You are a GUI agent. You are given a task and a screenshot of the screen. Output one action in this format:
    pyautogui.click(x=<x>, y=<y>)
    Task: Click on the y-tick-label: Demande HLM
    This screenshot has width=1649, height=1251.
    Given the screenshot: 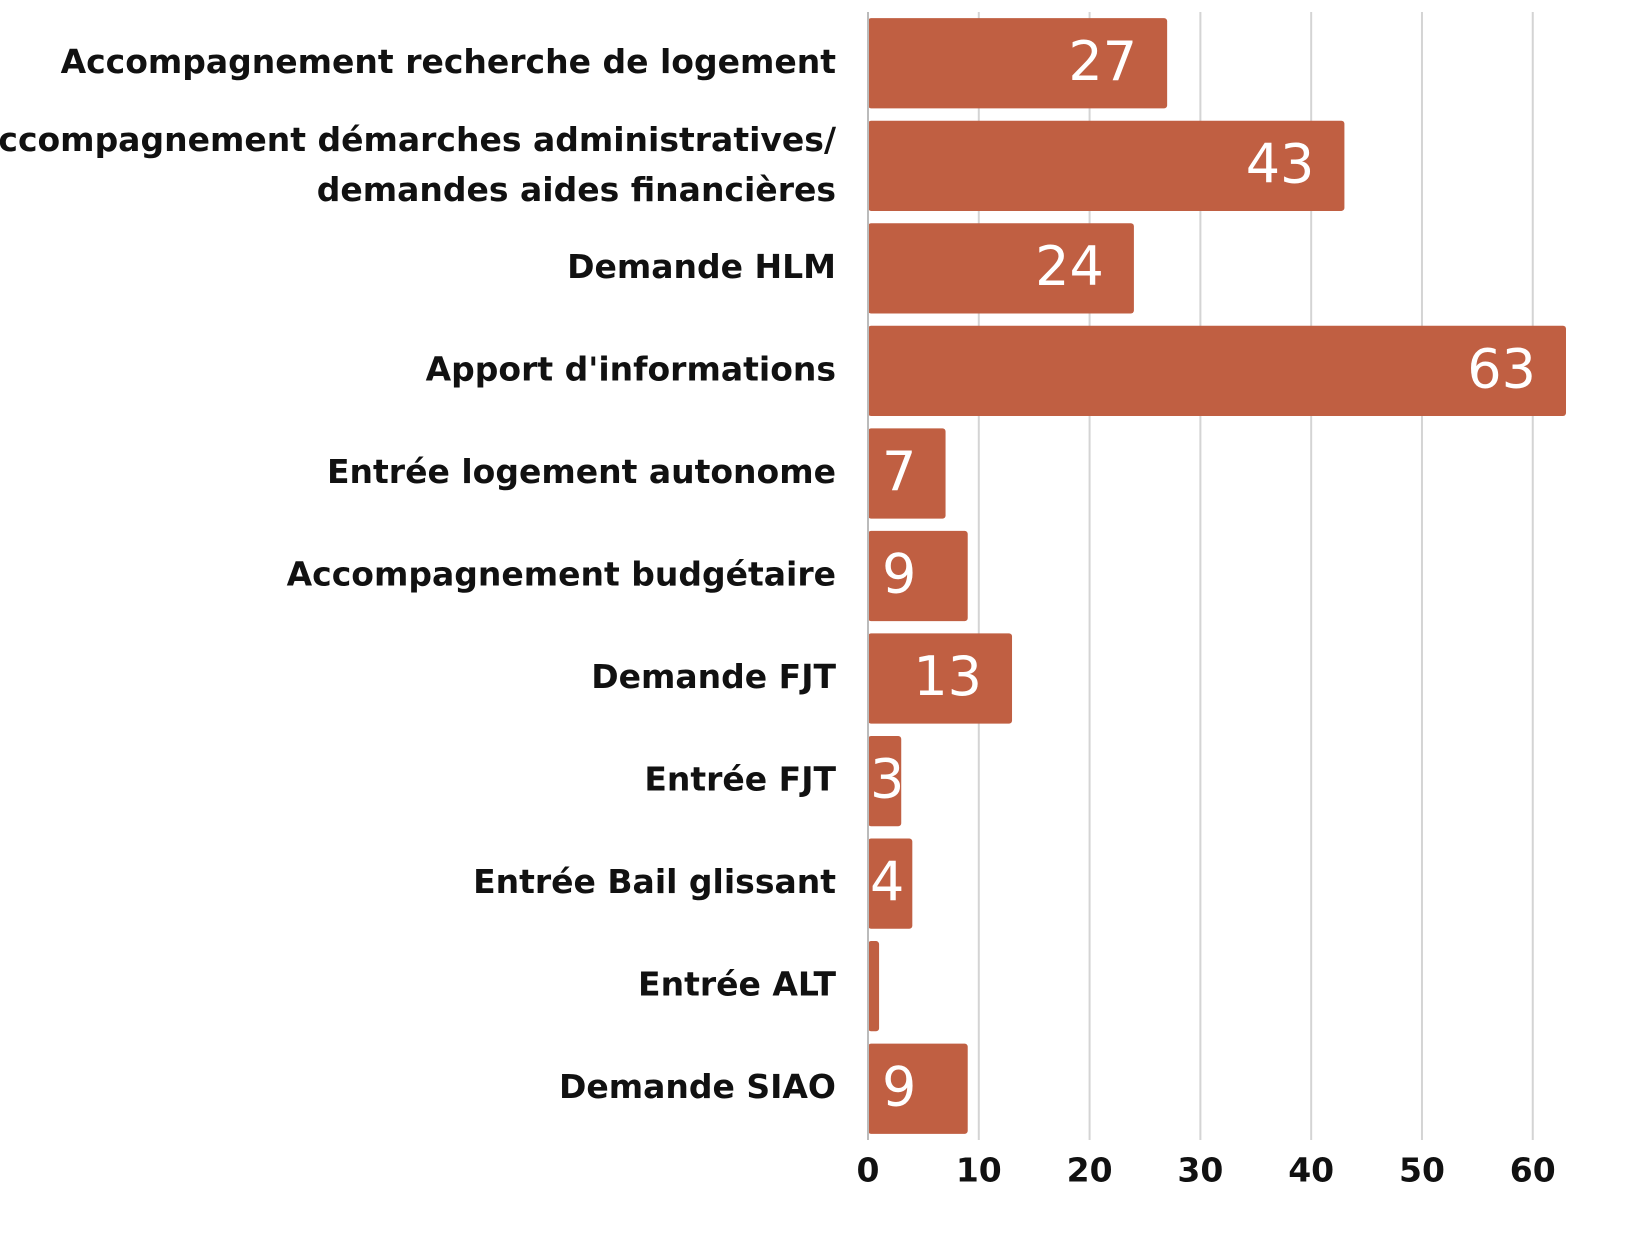 What is the action you would take?
    pyautogui.click(x=701, y=266)
    